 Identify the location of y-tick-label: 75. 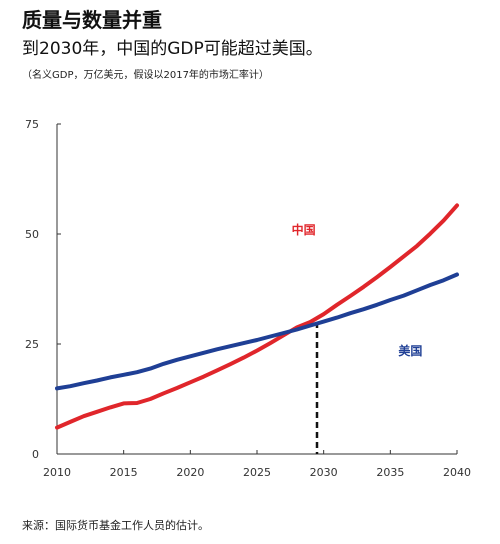
(32, 124).